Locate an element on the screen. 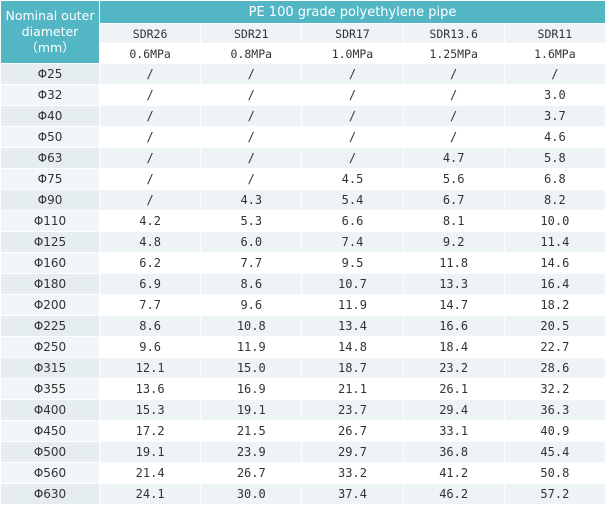 The image size is (605, 505). table-row: Φ40// //3.7 is located at coordinates (302, 116).